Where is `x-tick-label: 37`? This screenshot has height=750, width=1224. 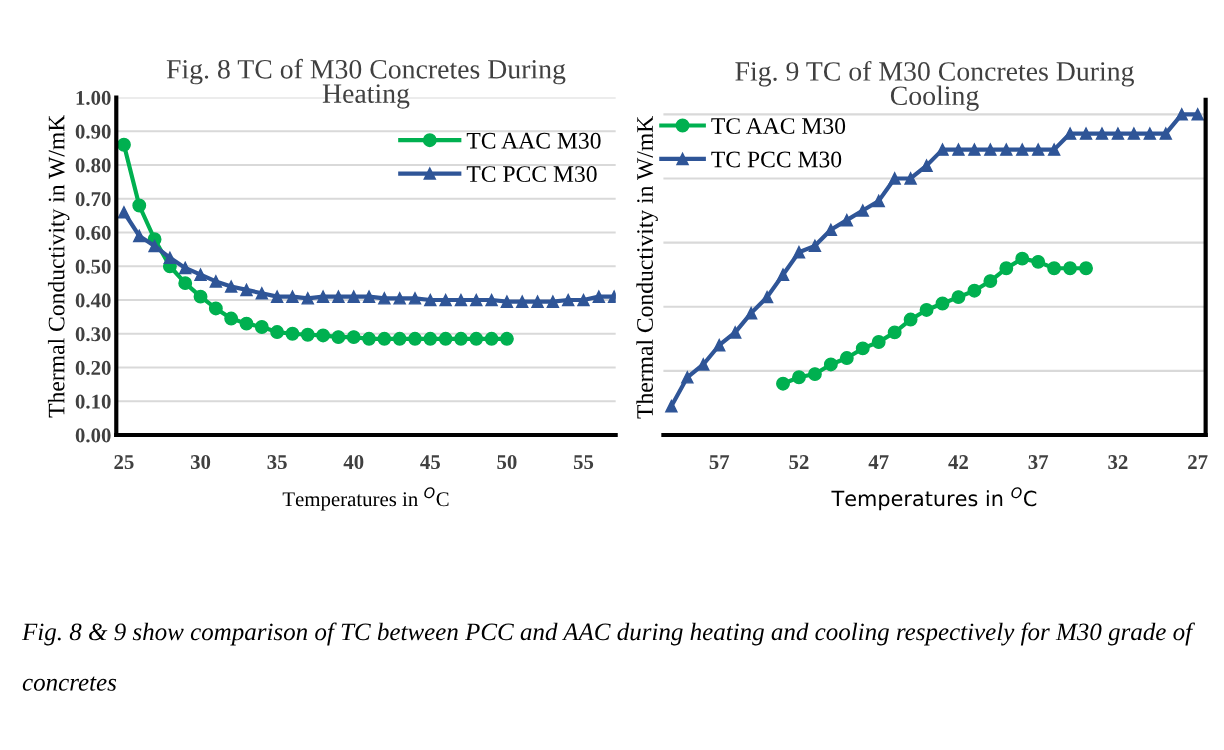
x-tick-label: 37 is located at coordinates (1038, 462).